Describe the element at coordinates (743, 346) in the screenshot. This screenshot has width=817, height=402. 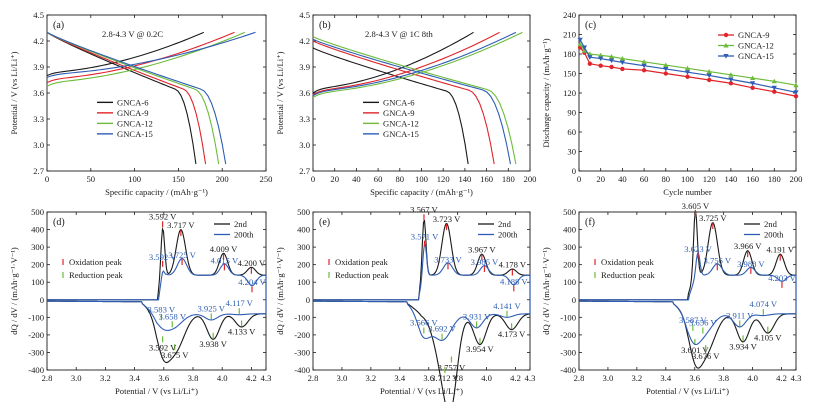
I see `peak-label-2nd-red: 3.934 V` at that location.